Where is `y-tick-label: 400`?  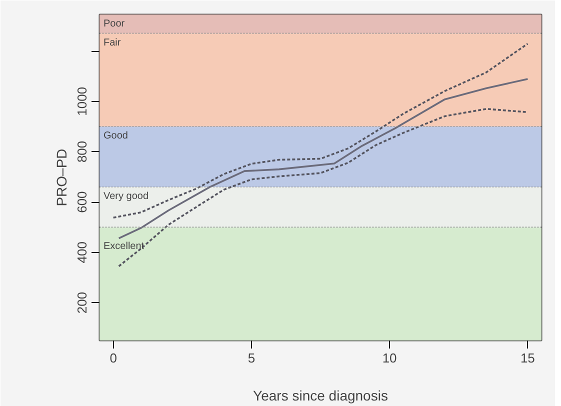
y-tick-label: 400 is located at coordinates (82, 253).